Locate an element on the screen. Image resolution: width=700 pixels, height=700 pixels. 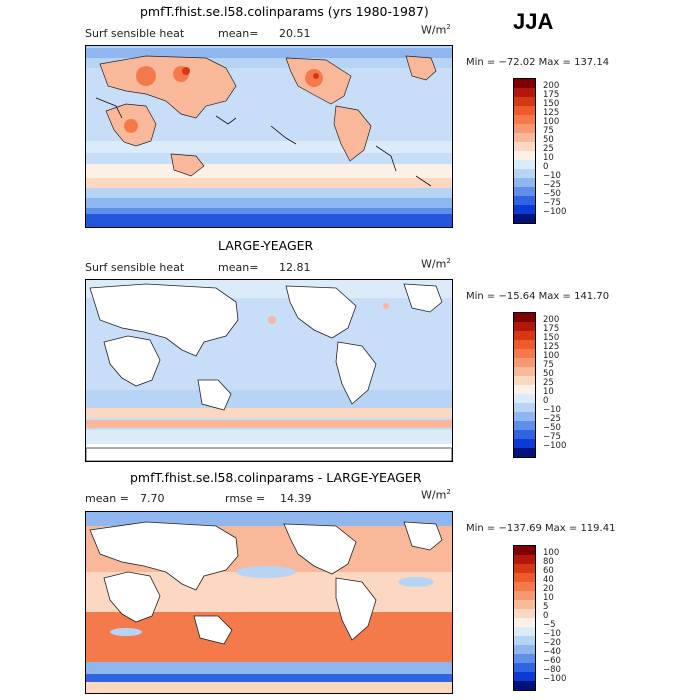
colorbar-level-label: −40 is located at coordinates (552, 652).